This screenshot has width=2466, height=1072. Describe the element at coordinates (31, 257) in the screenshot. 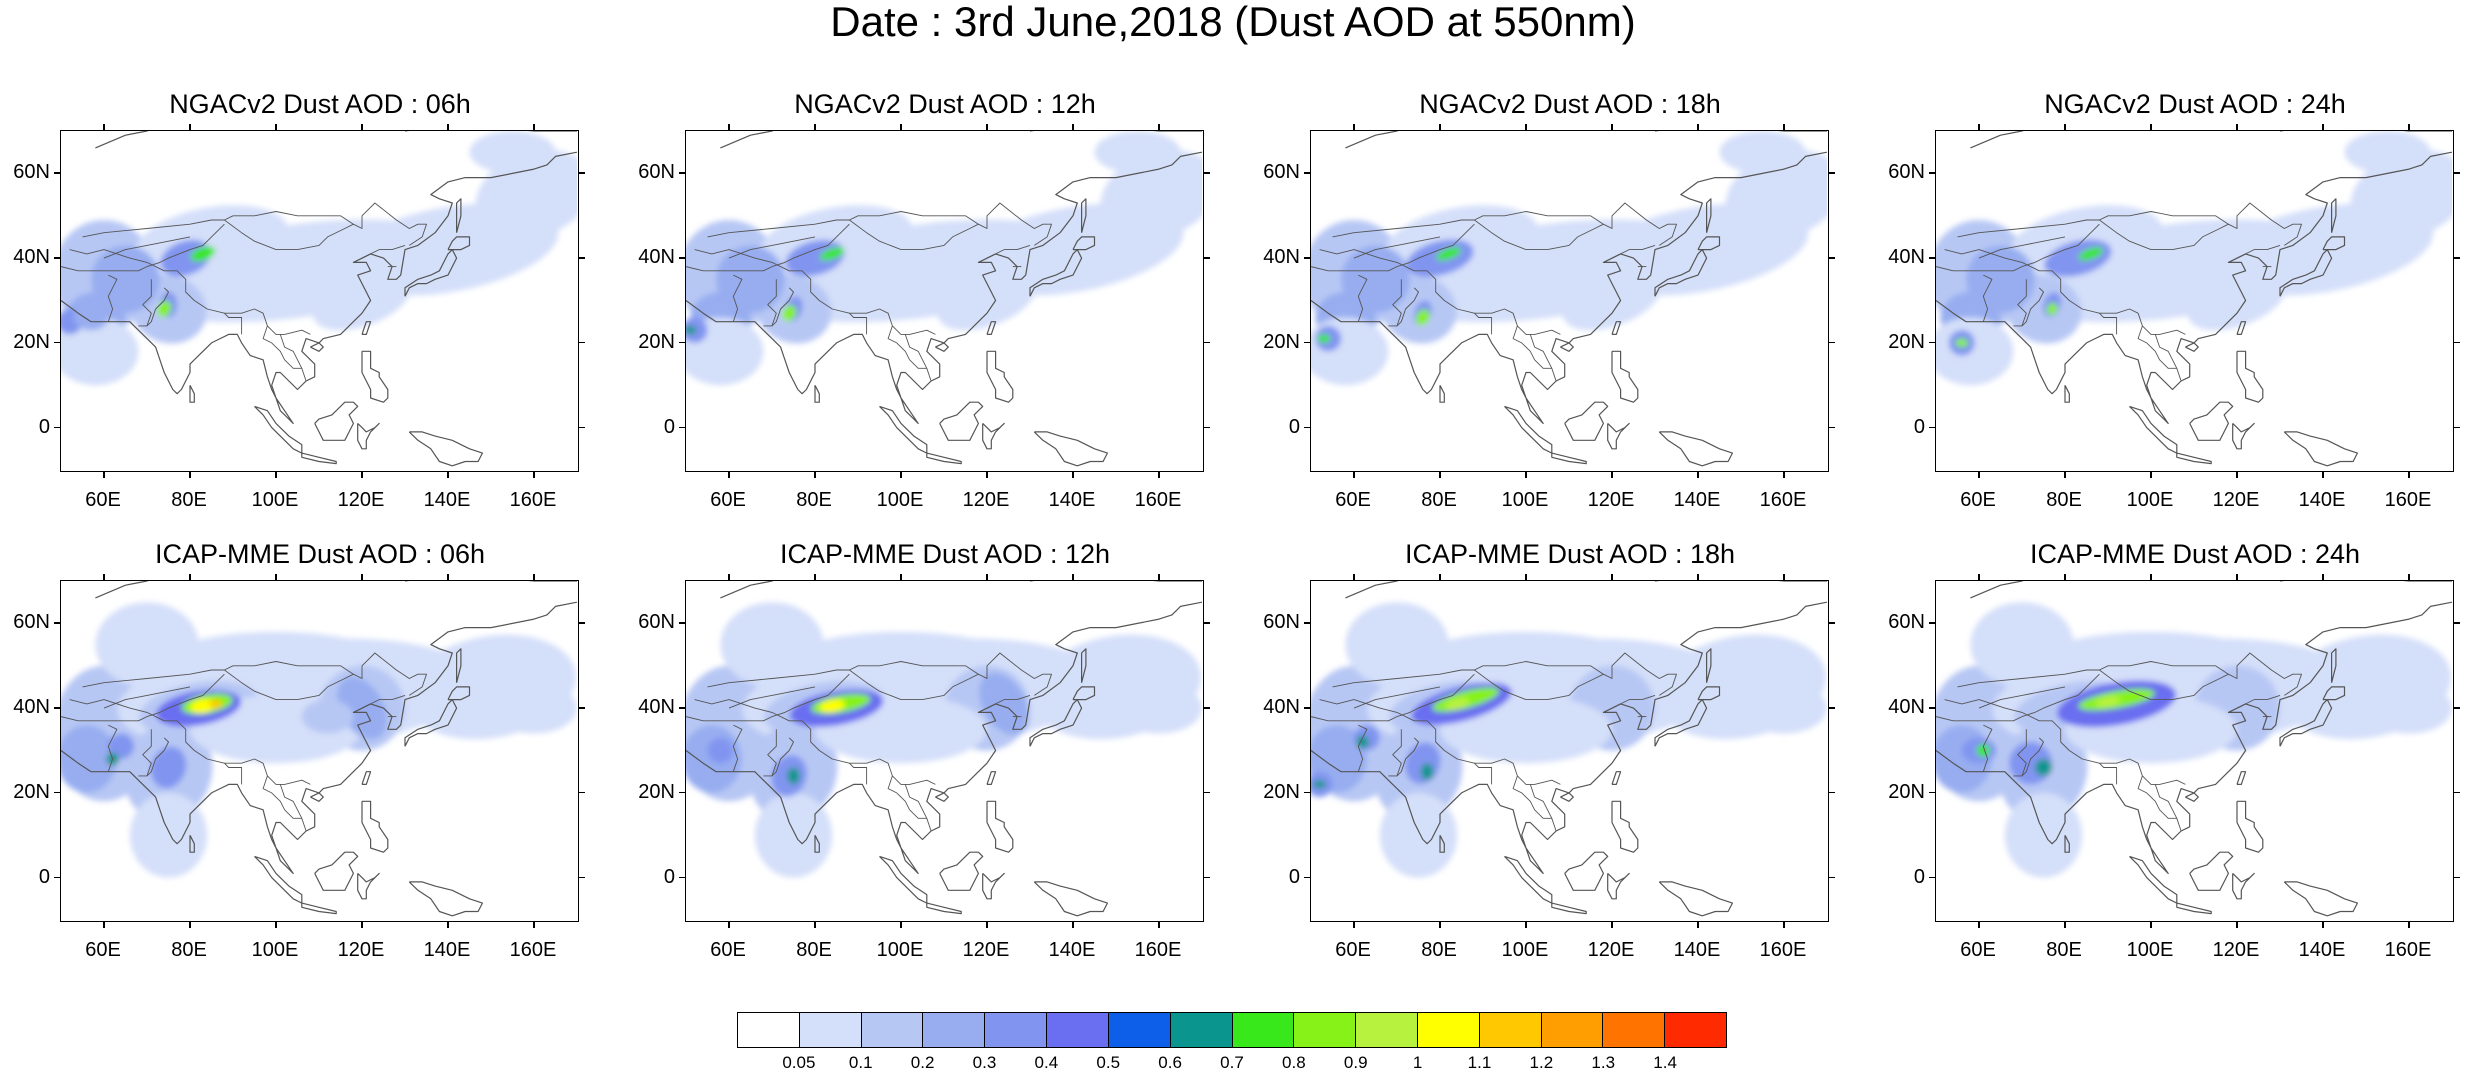

I see `latitude-tick-label: 40N` at that location.